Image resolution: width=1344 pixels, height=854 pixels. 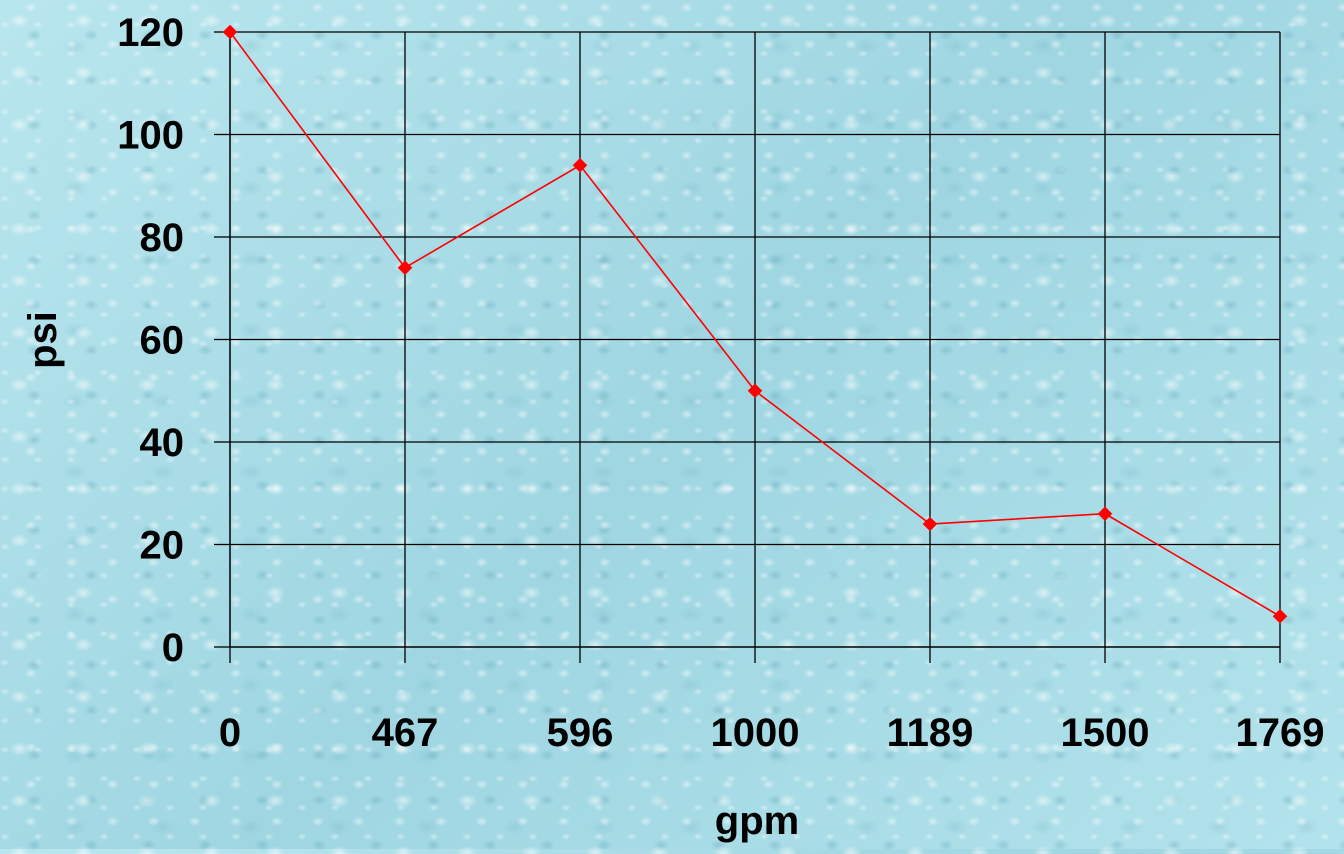 What do you see at coordinates (162, 341) in the screenshot?
I see `y-tick-label: 60` at bounding box center [162, 341].